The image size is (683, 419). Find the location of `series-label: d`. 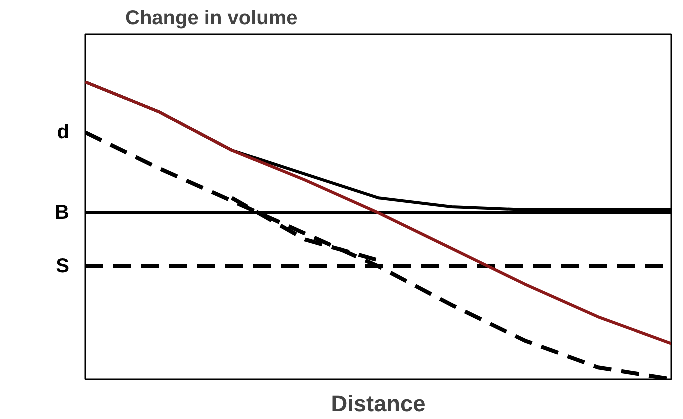

series-label: d is located at coordinates (63, 133).